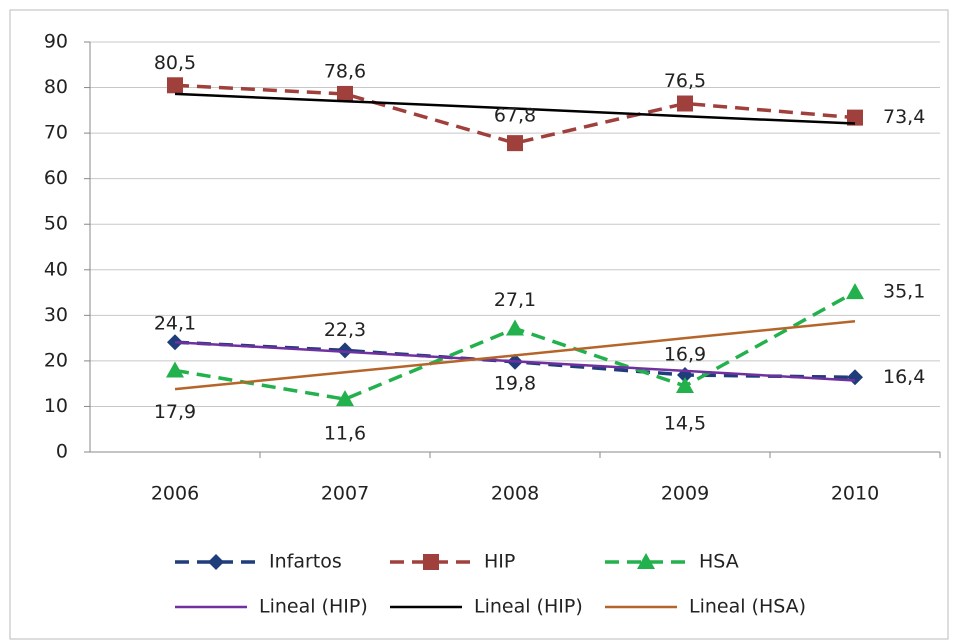  What do you see at coordinates (719, 562) in the screenshot?
I see `legend-label: HSA` at bounding box center [719, 562].